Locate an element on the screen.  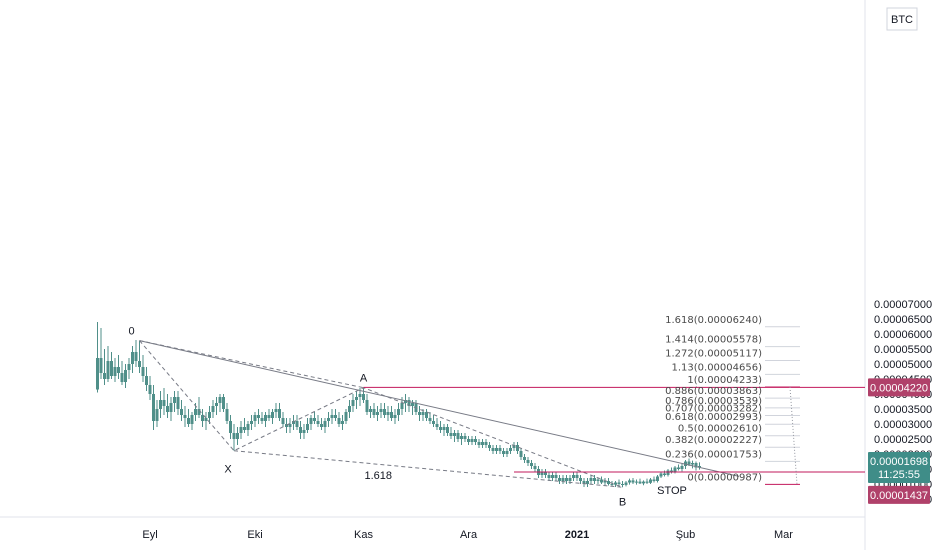
price-axis-tick-label: 0.00006500 is located at coordinates (903, 320).